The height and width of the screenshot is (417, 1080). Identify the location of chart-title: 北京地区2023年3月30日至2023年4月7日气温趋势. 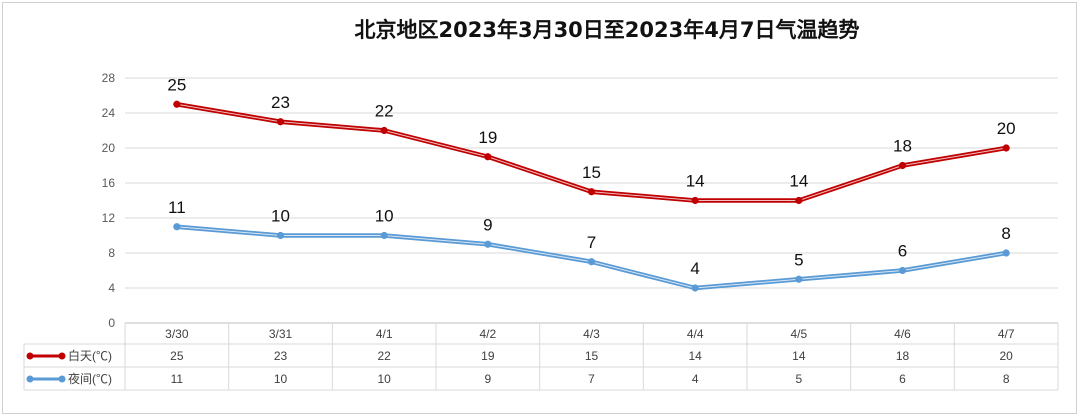
(607, 30).